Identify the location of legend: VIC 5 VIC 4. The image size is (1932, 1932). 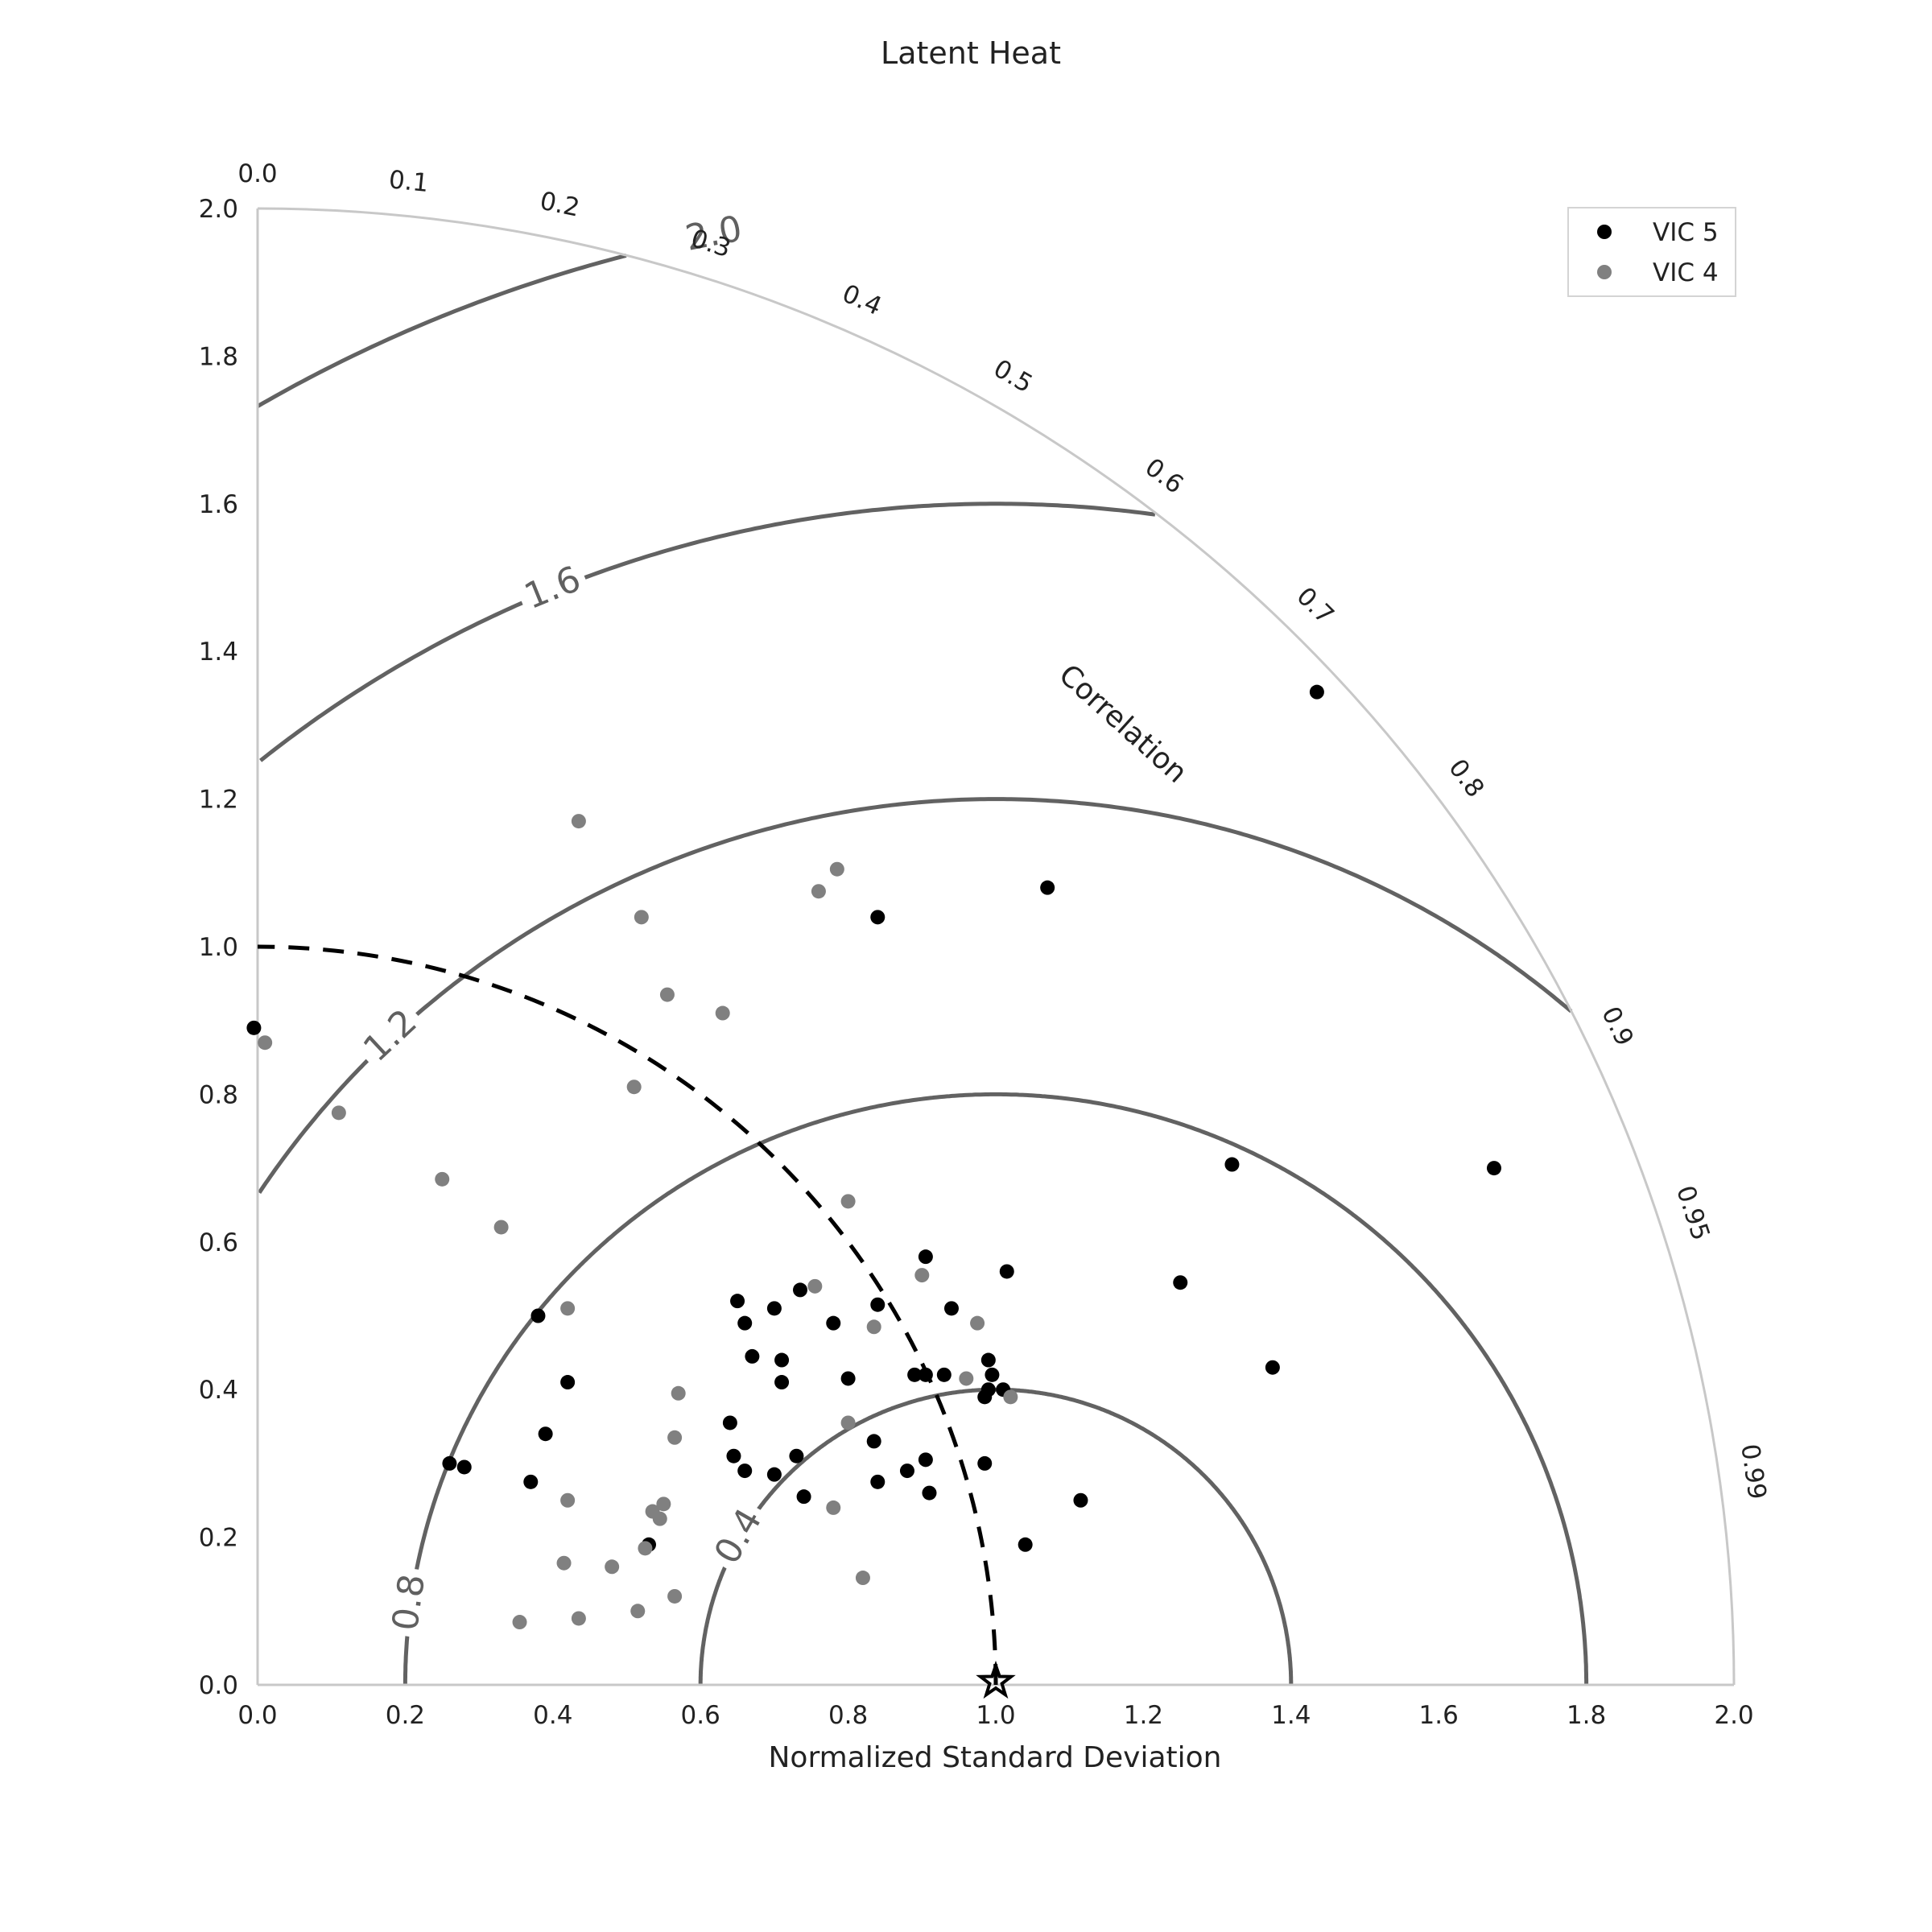
(1651, 252).